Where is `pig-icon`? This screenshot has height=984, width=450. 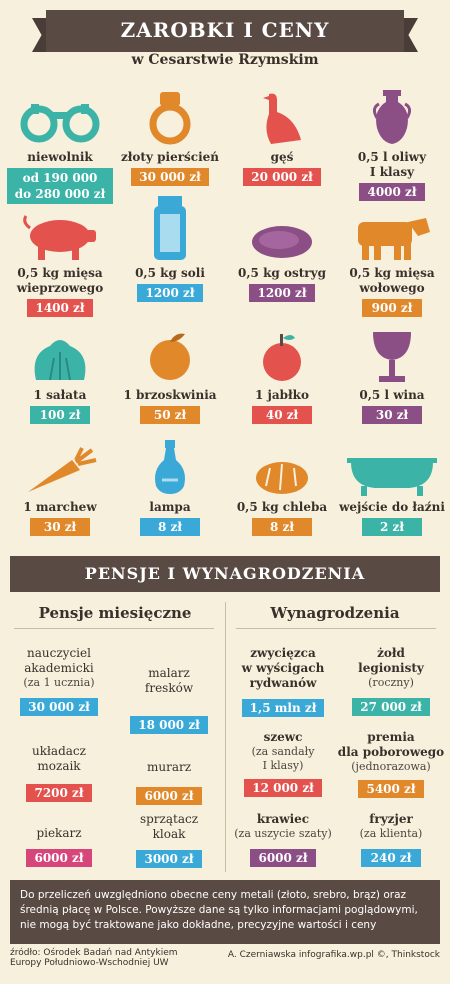
pig-icon is located at coordinates (60, 234).